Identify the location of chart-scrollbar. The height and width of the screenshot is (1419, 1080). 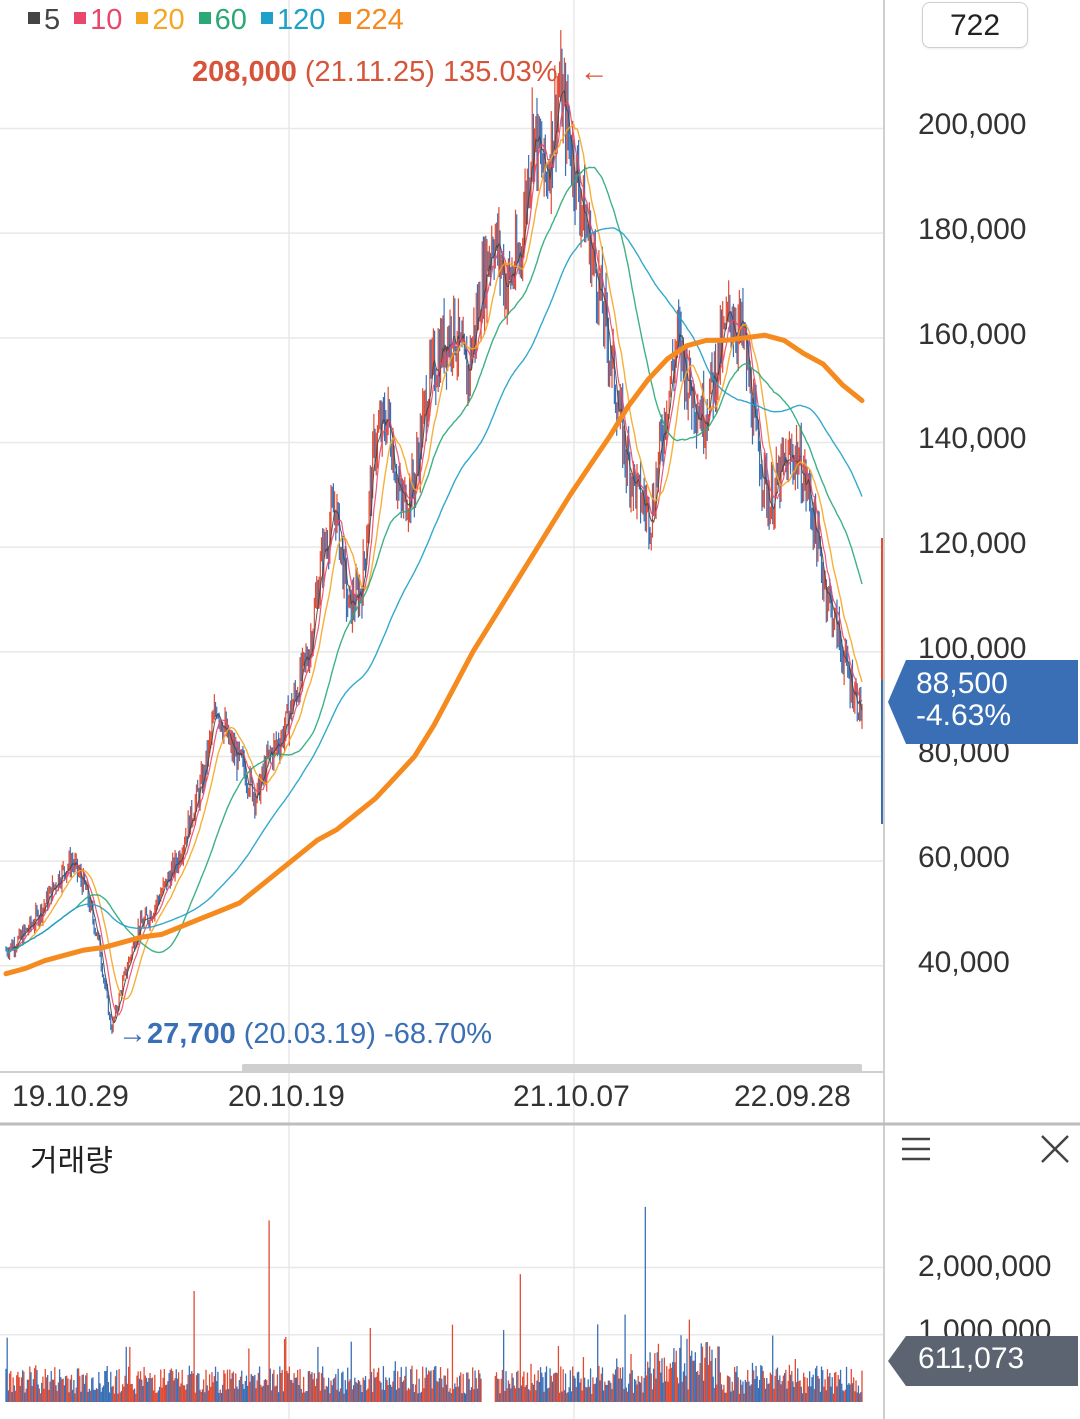
(552, 1068).